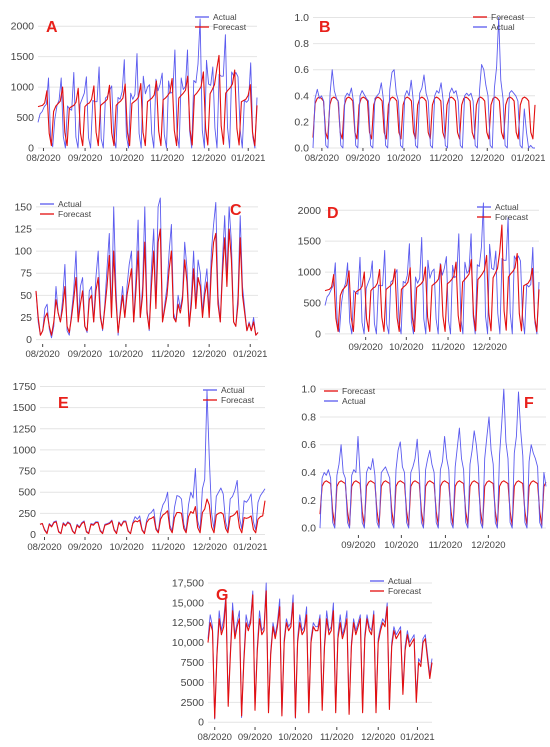 The height and width of the screenshot is (747, 550). I want to click on chart-g-ytick-label: 10,000, so click(188, 643).